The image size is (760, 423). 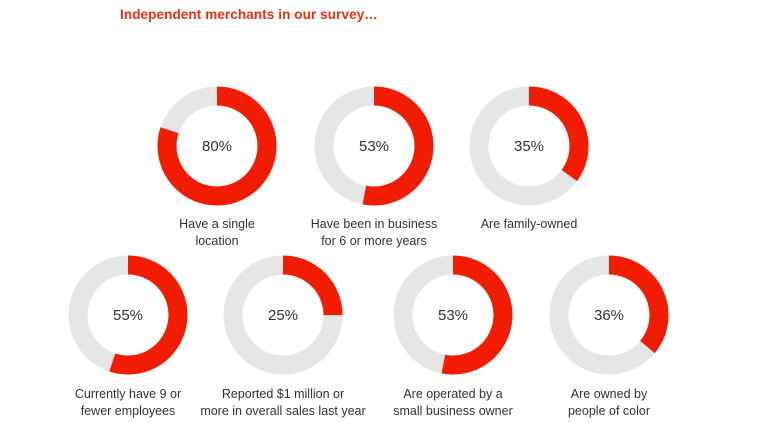 I want to click on donut-percent-label: 36%, so click(x=609, y=315).